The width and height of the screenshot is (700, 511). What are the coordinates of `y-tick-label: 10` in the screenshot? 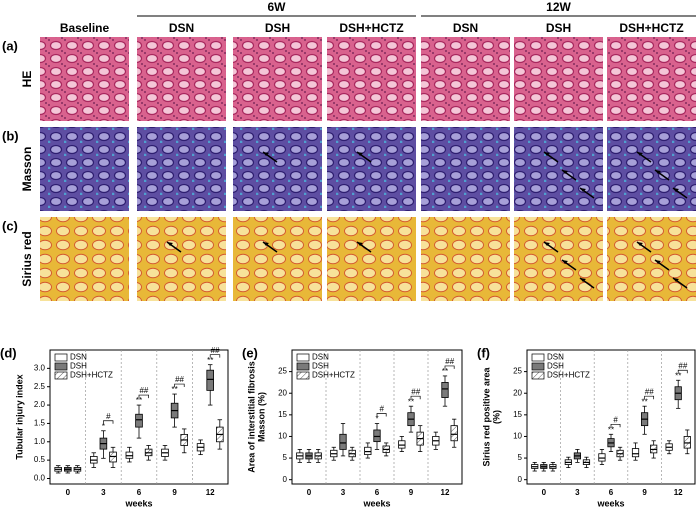 It's located at (282, 436).